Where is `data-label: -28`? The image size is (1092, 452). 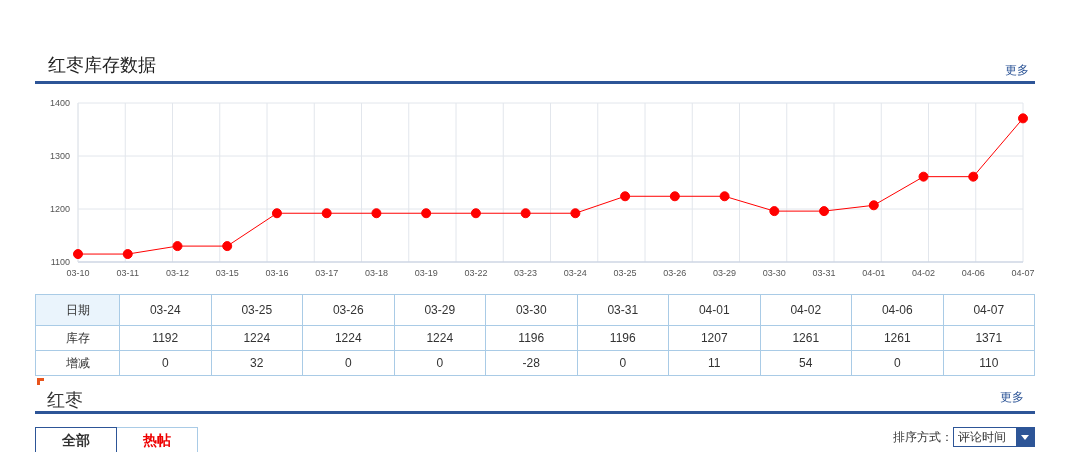
data-label: -28 is located at coordinates (531, 363).